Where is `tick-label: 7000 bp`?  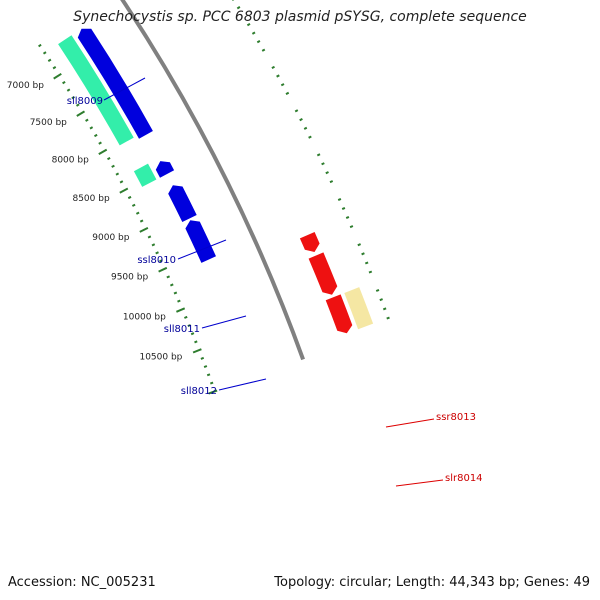 tick-label: 7000 bp is located at coordinates (25, 86).